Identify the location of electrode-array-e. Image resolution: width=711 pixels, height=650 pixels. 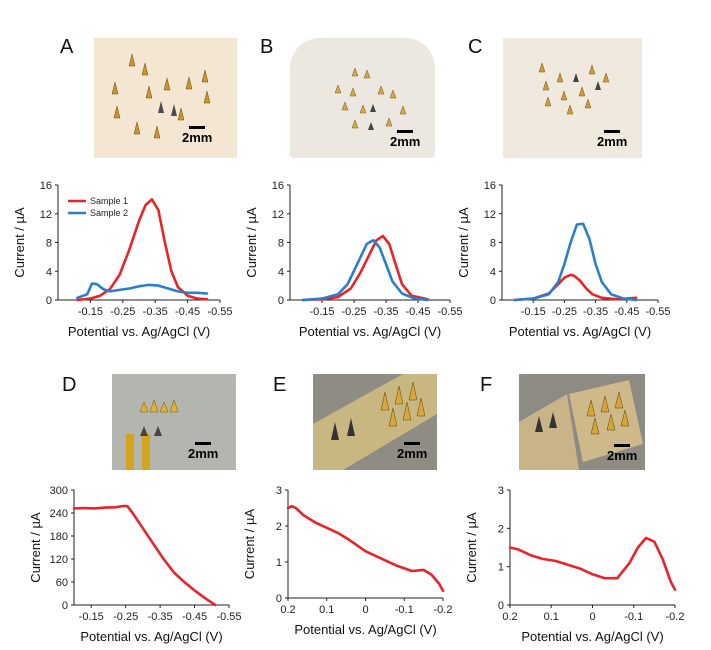
(375, 422).